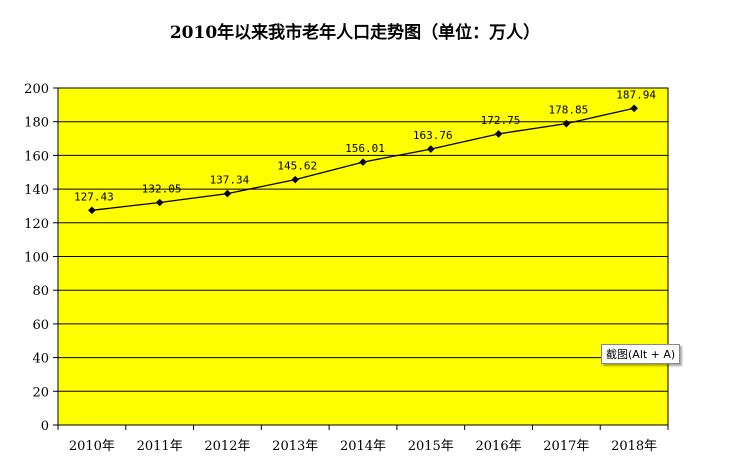 This screenshot has width=753, height=476. What do you see at coordinates (36, 156) in the screenshot?
I see `y-tick-label: 160` at bounding box center [36, 156].